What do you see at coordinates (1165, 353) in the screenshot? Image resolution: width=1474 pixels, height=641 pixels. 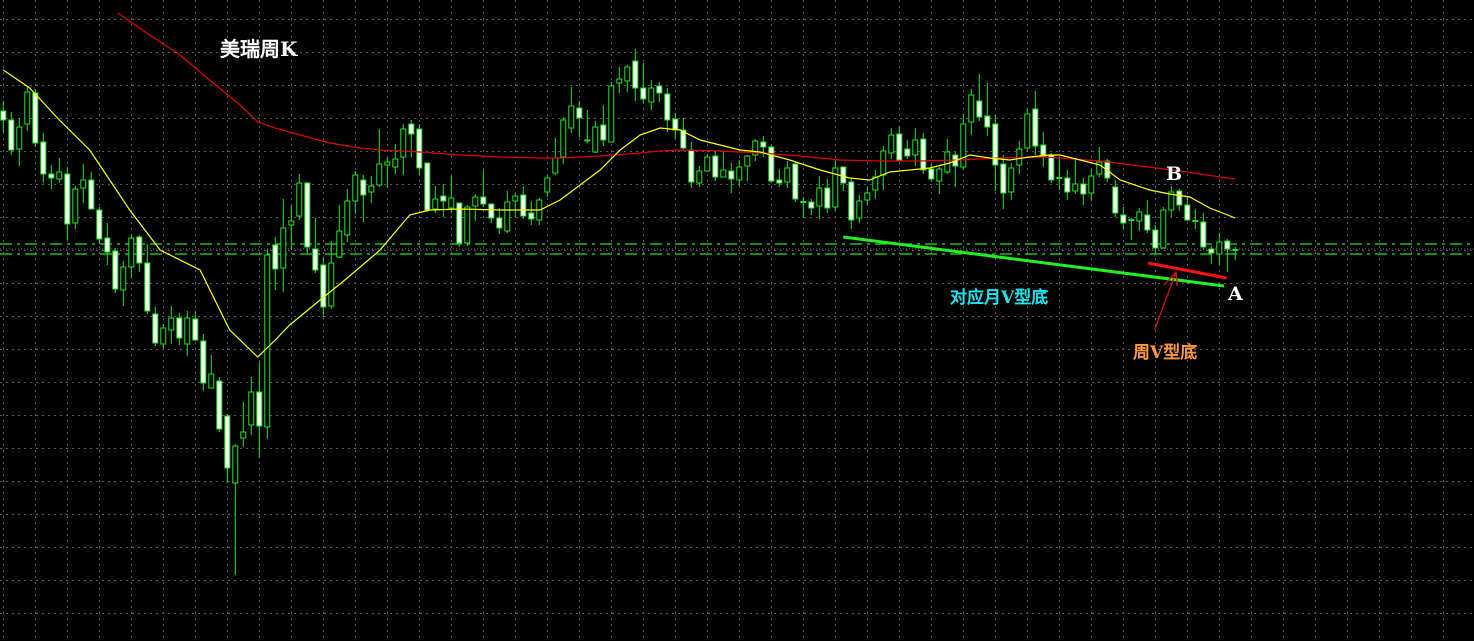 I see `week-v-bottom-label: 周V型底` at bounding box center [1165, 353].